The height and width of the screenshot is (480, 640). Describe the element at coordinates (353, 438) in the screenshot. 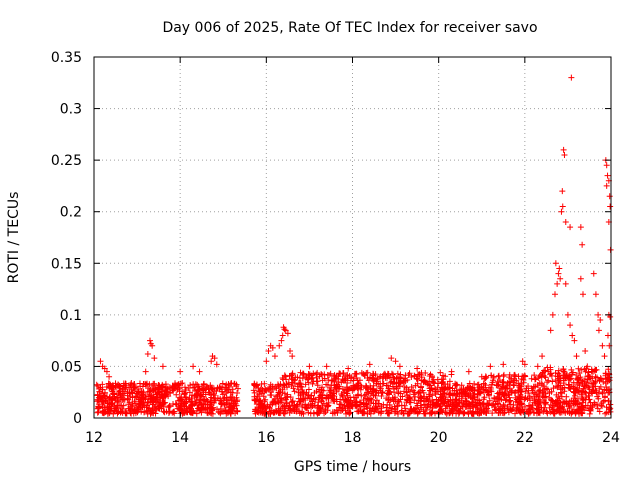

I see `x-tick-label: 18` at that location.